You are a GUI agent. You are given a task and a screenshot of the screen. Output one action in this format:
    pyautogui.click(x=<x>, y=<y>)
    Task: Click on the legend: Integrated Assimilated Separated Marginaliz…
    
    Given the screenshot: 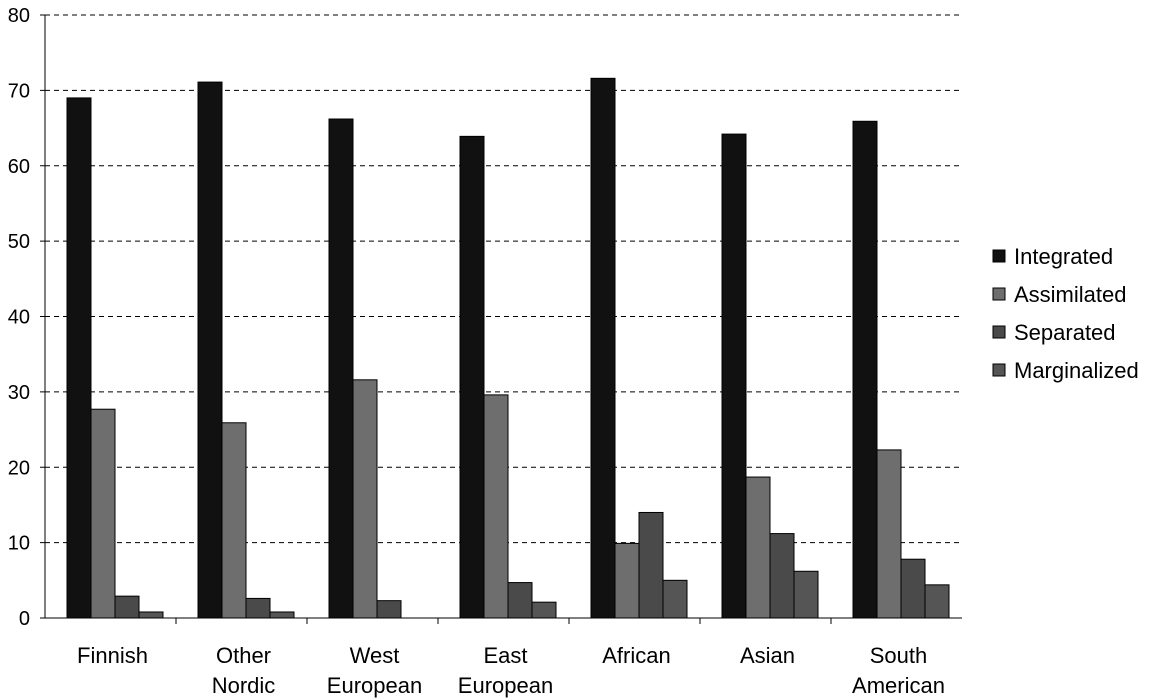 What is the action you would take?
    pyautogui.click(x=1065, y=313)
    